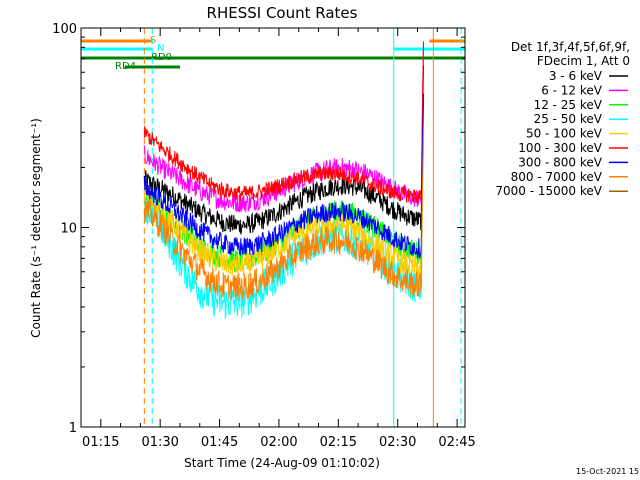  What do you see at coordinates (568, 119) in the screenshot?
I see `legend-entry-25-50-kev: 25 - 50 keV` at bounding box center [568, 119].